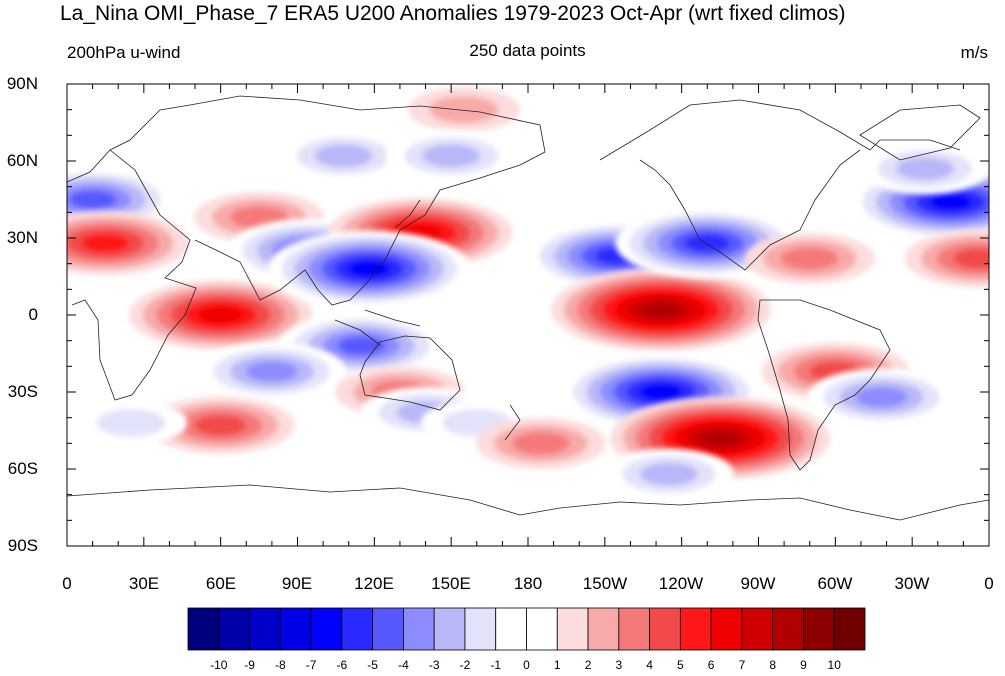 This screenshot has height=676, width=1005. What do you see at coordinates (496, 665) in the screenshot?
I see `colorbar-label: -1` at bounding box center [496, 665].